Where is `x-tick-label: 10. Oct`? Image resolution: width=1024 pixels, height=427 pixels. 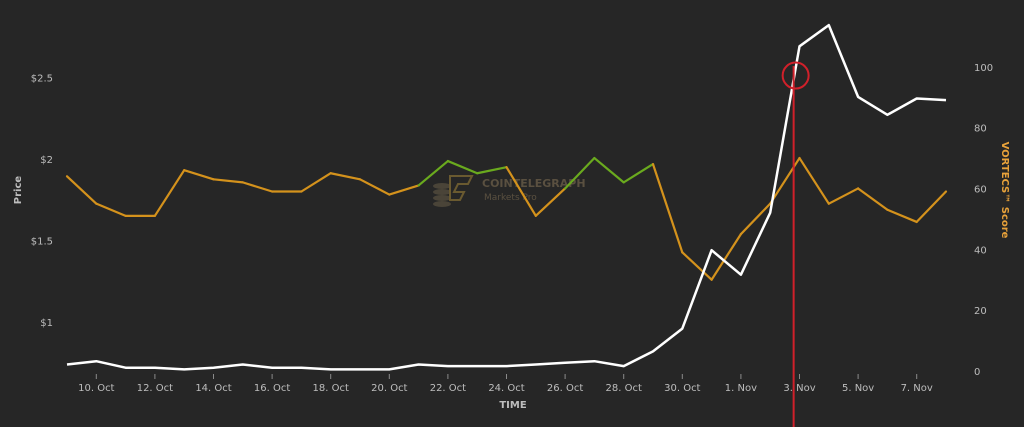
x-tick-label: 10. Oct is located at coordinates (96, 388).